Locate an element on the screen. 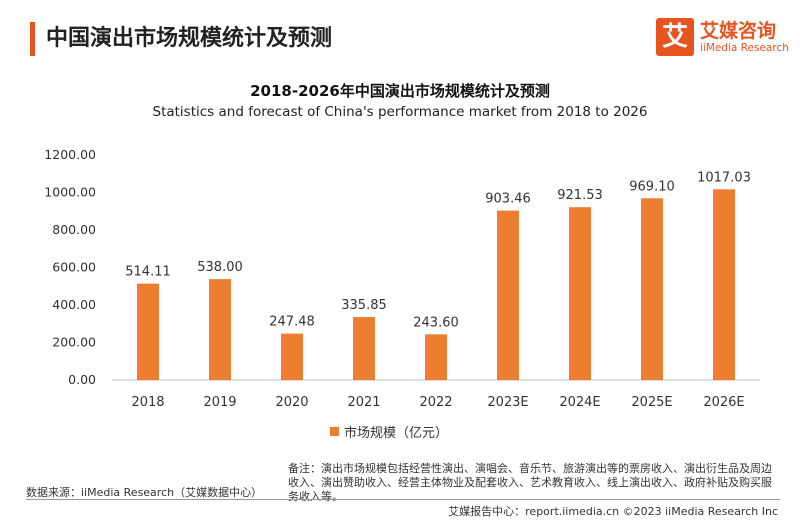 The height and width of the screenshot is (520, 800). y-tick-label: 800.00 is located at coordinates (74, 229).